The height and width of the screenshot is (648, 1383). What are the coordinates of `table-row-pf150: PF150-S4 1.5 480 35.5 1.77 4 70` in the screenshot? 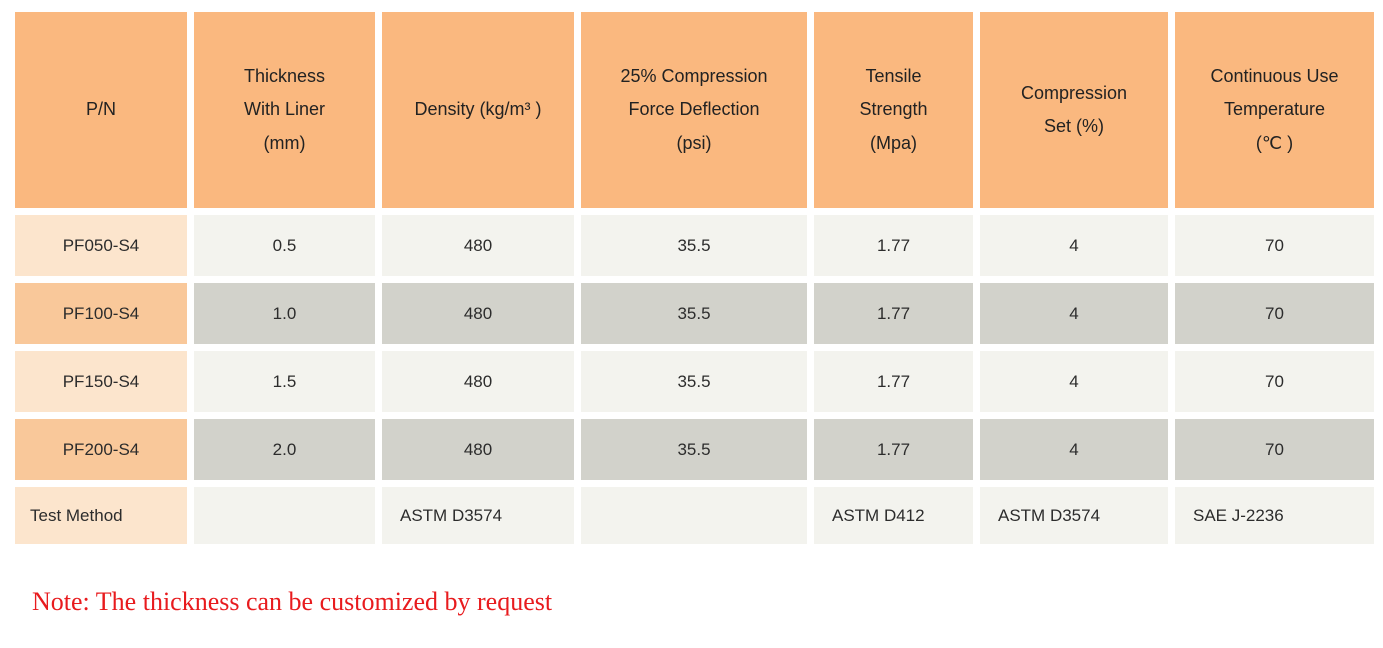 It's located at (694, 381).